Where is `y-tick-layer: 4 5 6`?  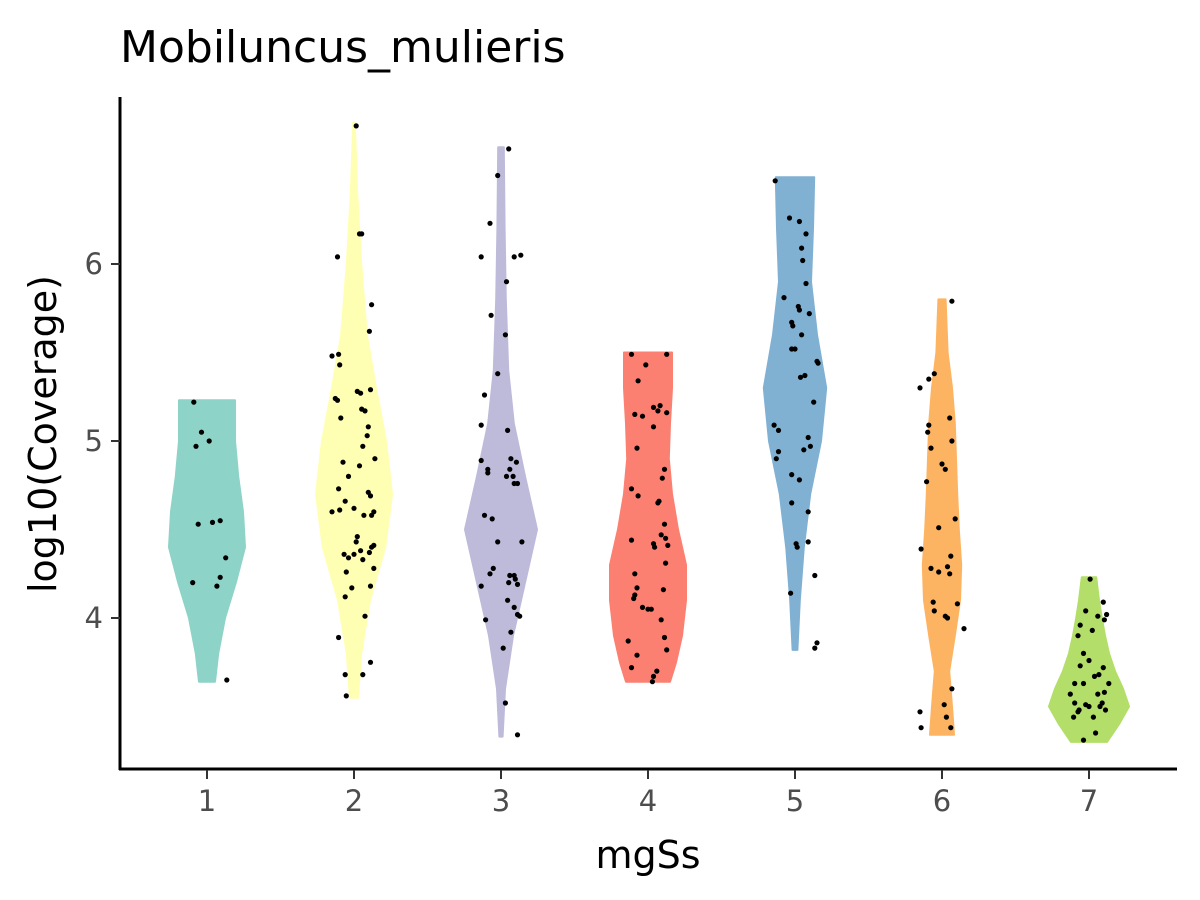
y-tick-layer: 4 5 6 is located at coordinates (102, 441).